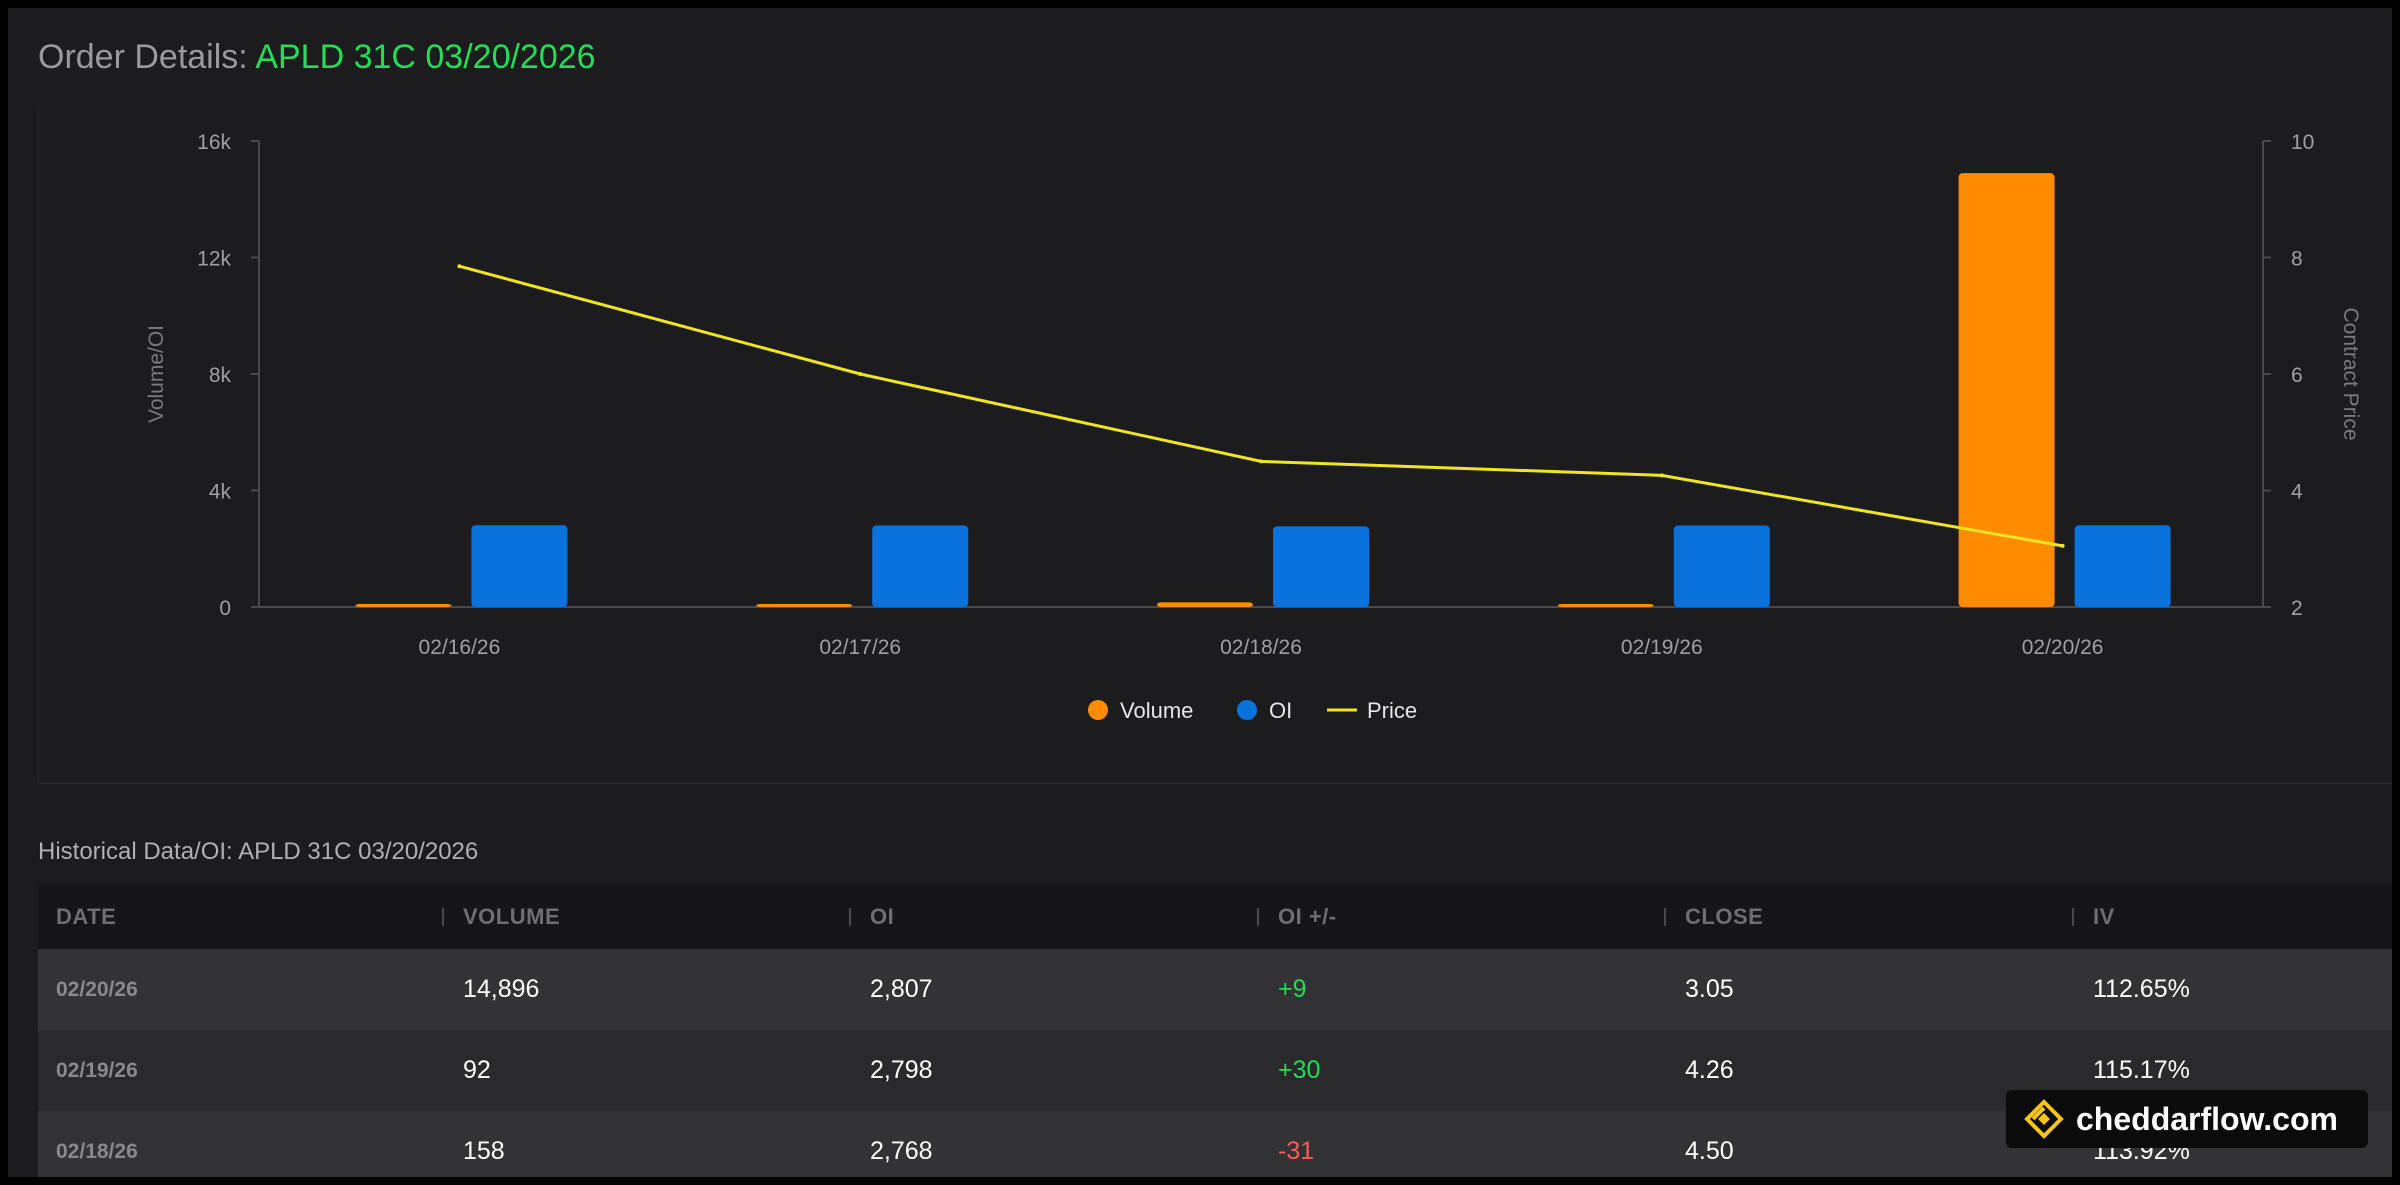  Describe the element at coordinates (882, 916) in the screenshot. I see `column-header-oi: OI` at that location.